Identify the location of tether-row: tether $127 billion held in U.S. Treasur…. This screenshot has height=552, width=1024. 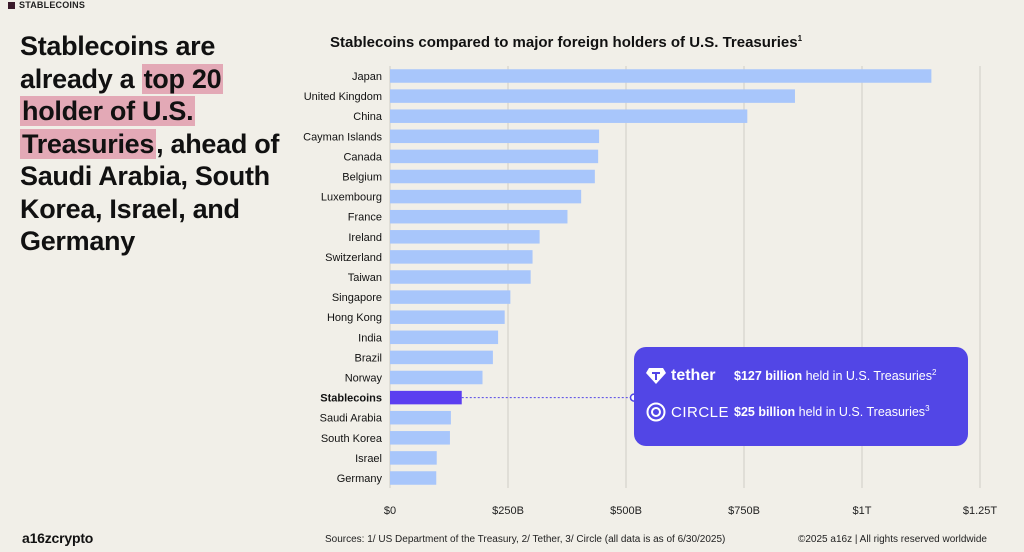
(791, 376).